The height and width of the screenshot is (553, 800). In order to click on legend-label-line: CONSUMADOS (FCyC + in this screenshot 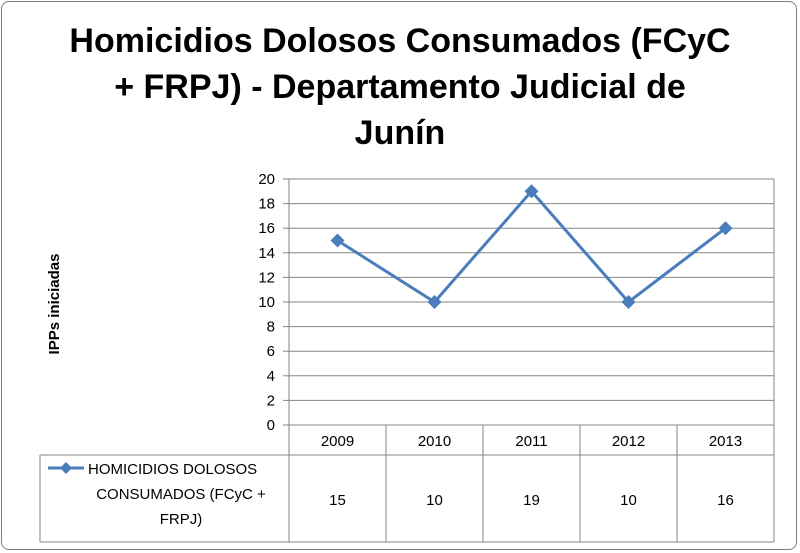, I will do `click(181, 494)`.